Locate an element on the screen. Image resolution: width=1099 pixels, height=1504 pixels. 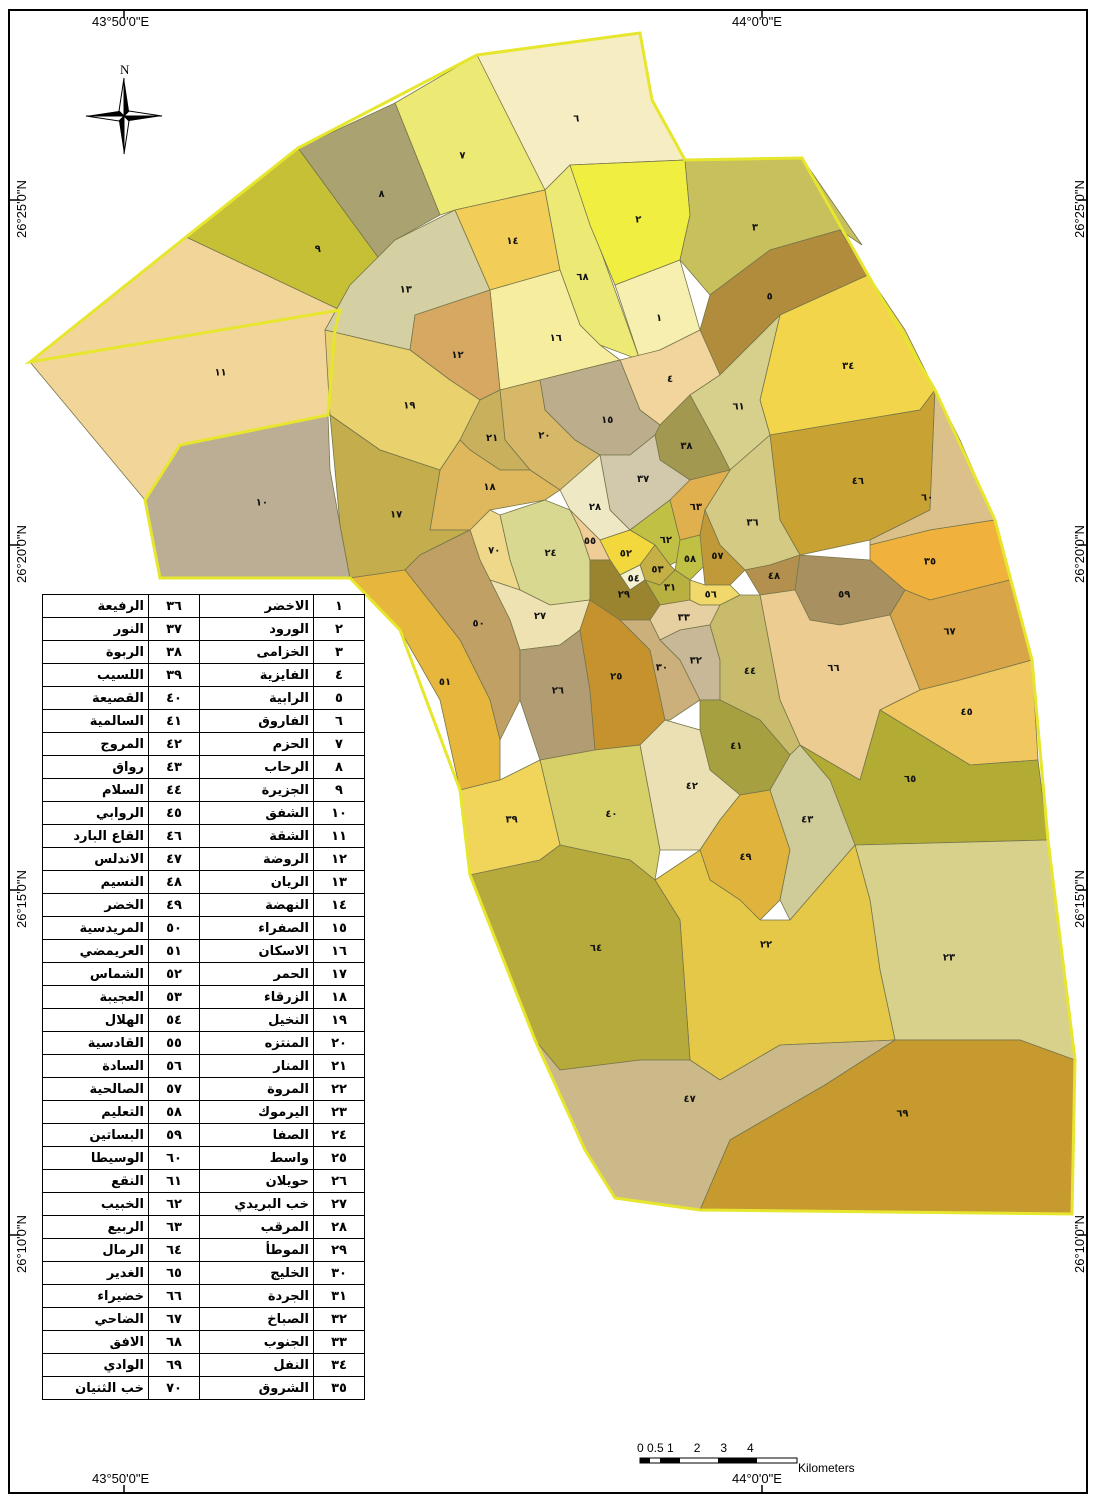
district-label: ٤٢ is located at coordinates (692, 786).